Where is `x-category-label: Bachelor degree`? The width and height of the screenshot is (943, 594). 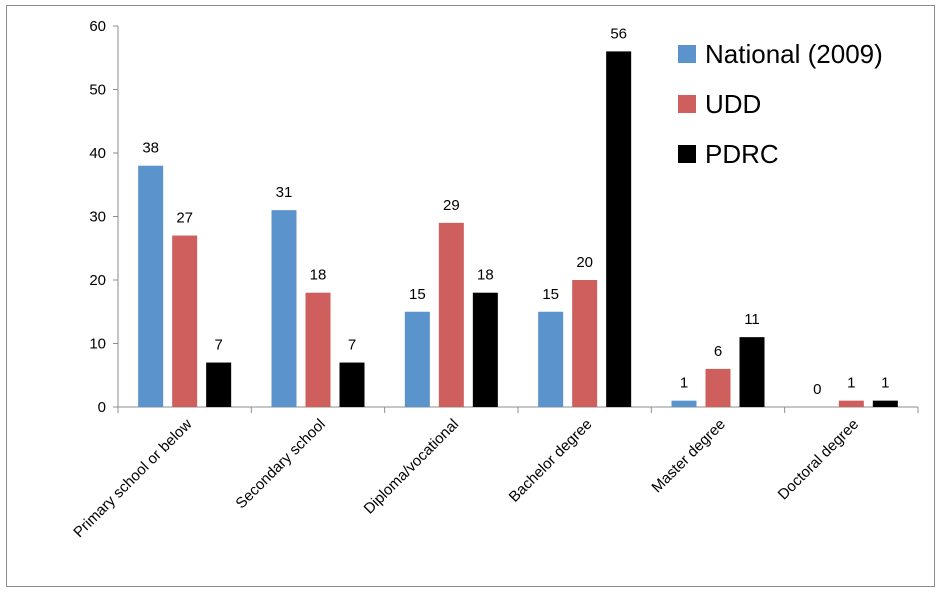 x-category-label: Bachelor degree is located at coordinates (551, 461).